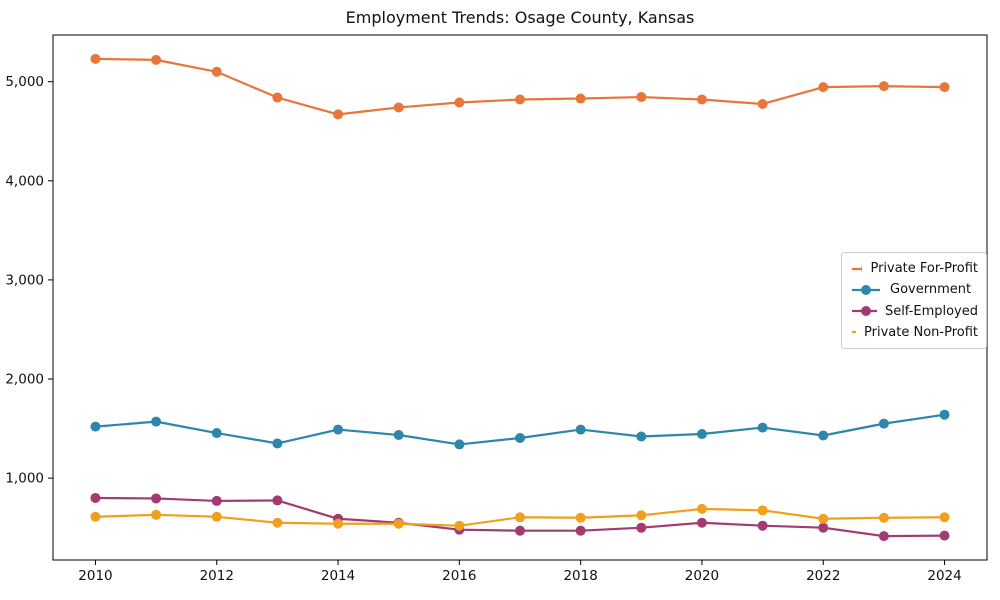 The width and height of the screenshot is (1000, 600). I want to click on y-tick-label: 3,000, so click(24, 280).